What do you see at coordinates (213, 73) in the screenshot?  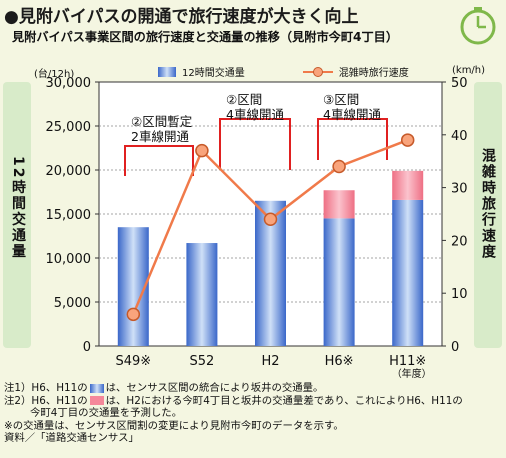 I see `legend-bar-label: 12時間交通量` at bounding box center [213, 73].